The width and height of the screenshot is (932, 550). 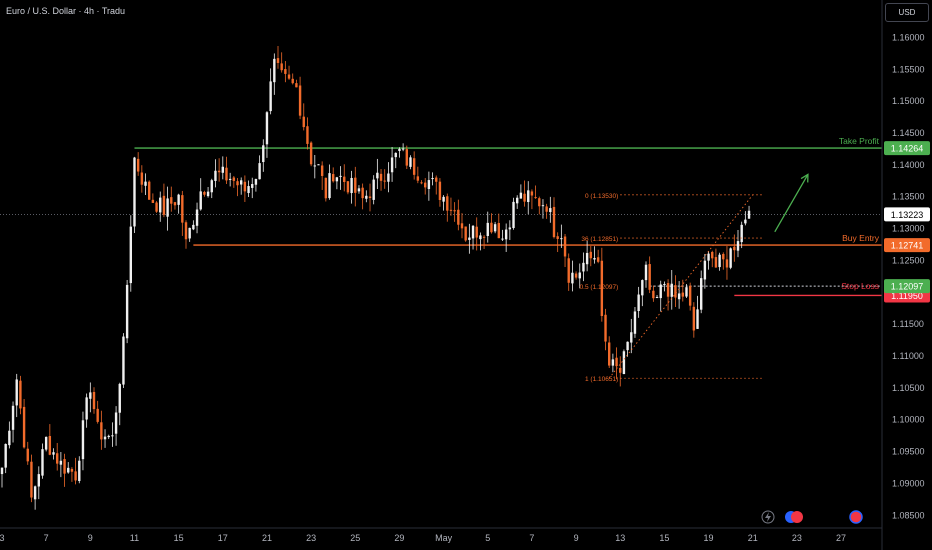 What do you see at coordinates (908, 69) in the screenshot?
I see `y-tick-label: 1.15500` at bounding box center [908, 69].